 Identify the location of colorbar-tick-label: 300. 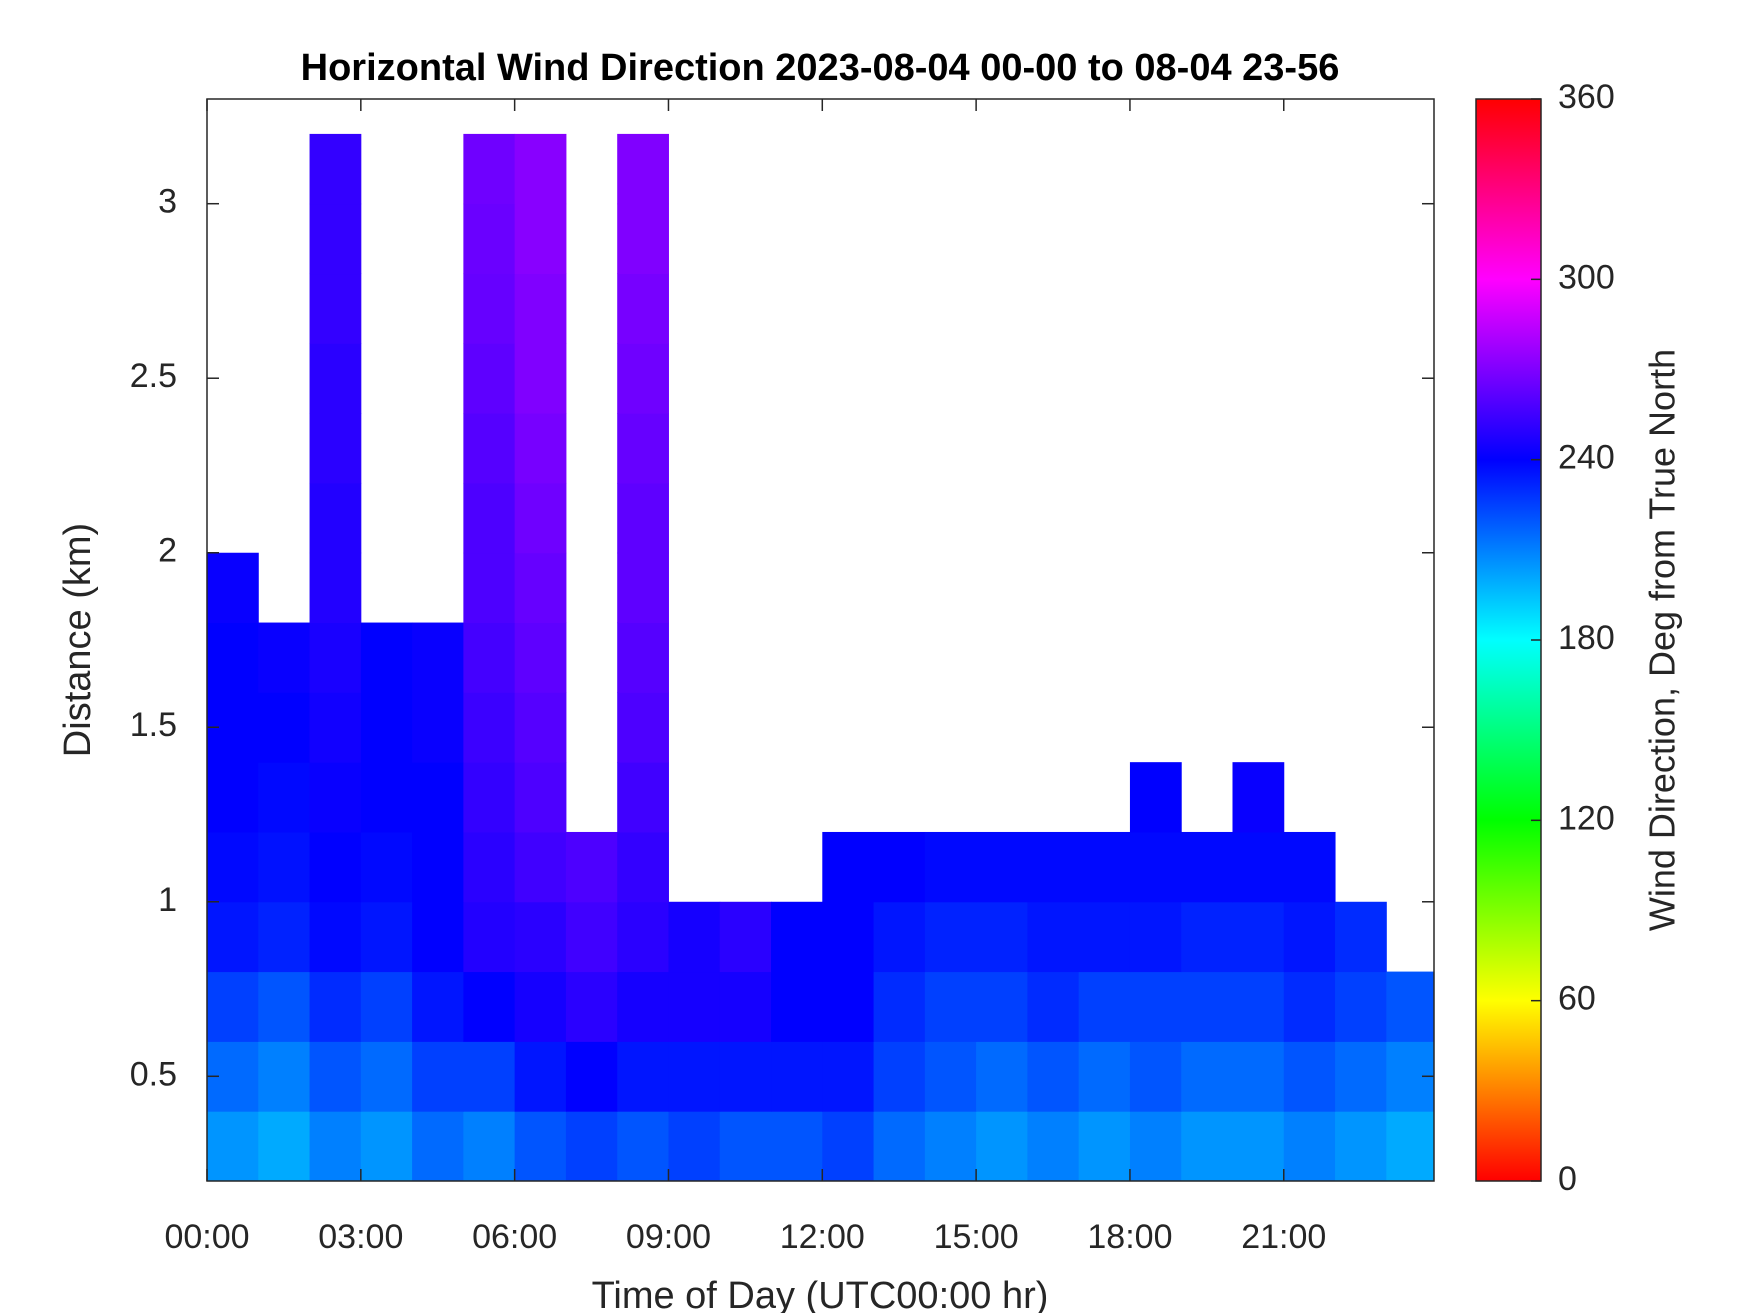
(1586, 277).